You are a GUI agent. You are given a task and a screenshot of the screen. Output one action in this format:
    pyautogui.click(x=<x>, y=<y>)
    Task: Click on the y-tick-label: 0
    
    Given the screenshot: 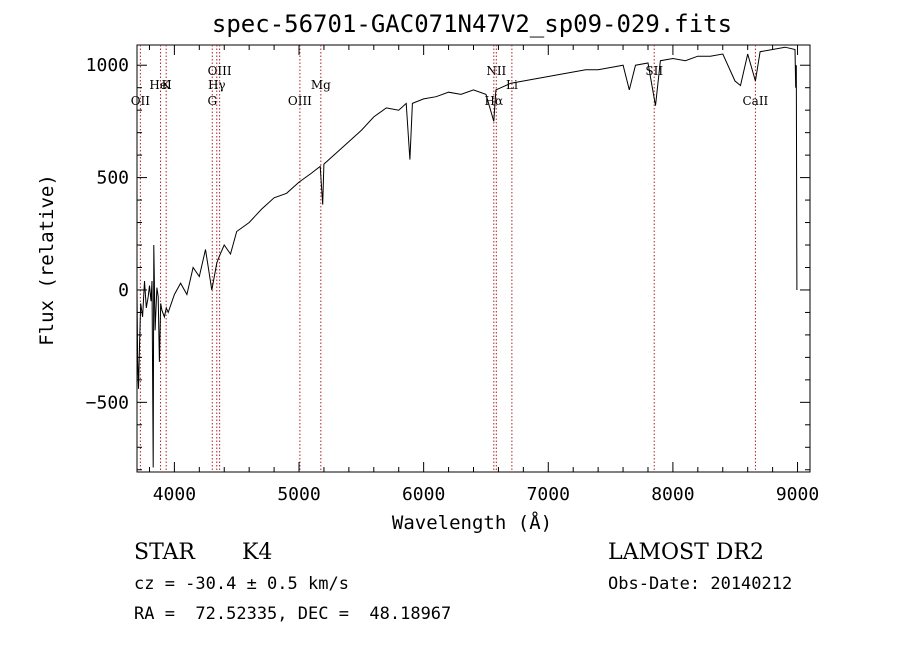 What is the action you would take?
    pyautogui.click(x=123, y=290)
    